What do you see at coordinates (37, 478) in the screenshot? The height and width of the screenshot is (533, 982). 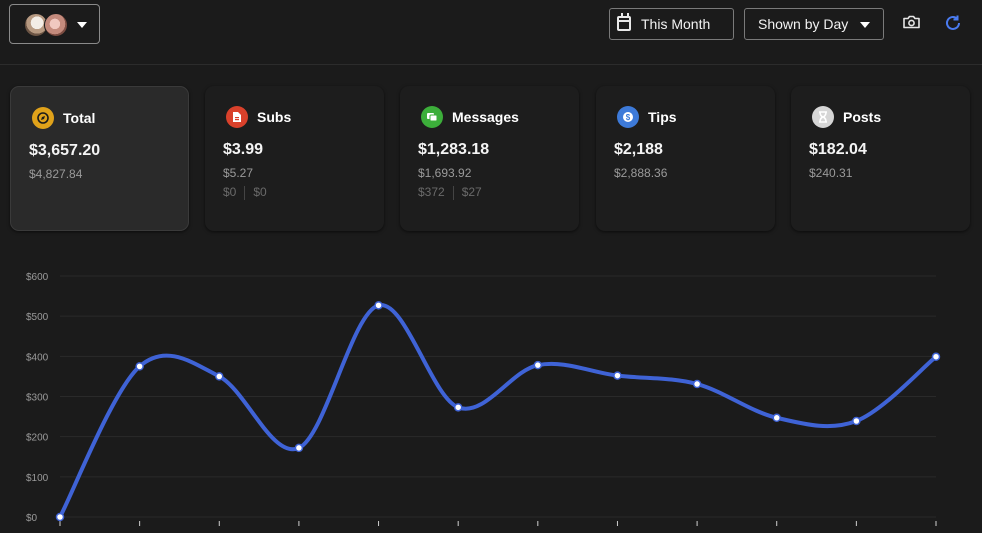 I see `y-tick-label: $100` at bounding box center [37, 478].